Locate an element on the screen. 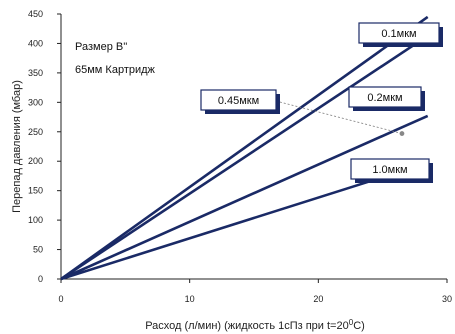 This screenshot has width=455, height=334. y-tick-label: 300 is located at coordinates (35, 102).